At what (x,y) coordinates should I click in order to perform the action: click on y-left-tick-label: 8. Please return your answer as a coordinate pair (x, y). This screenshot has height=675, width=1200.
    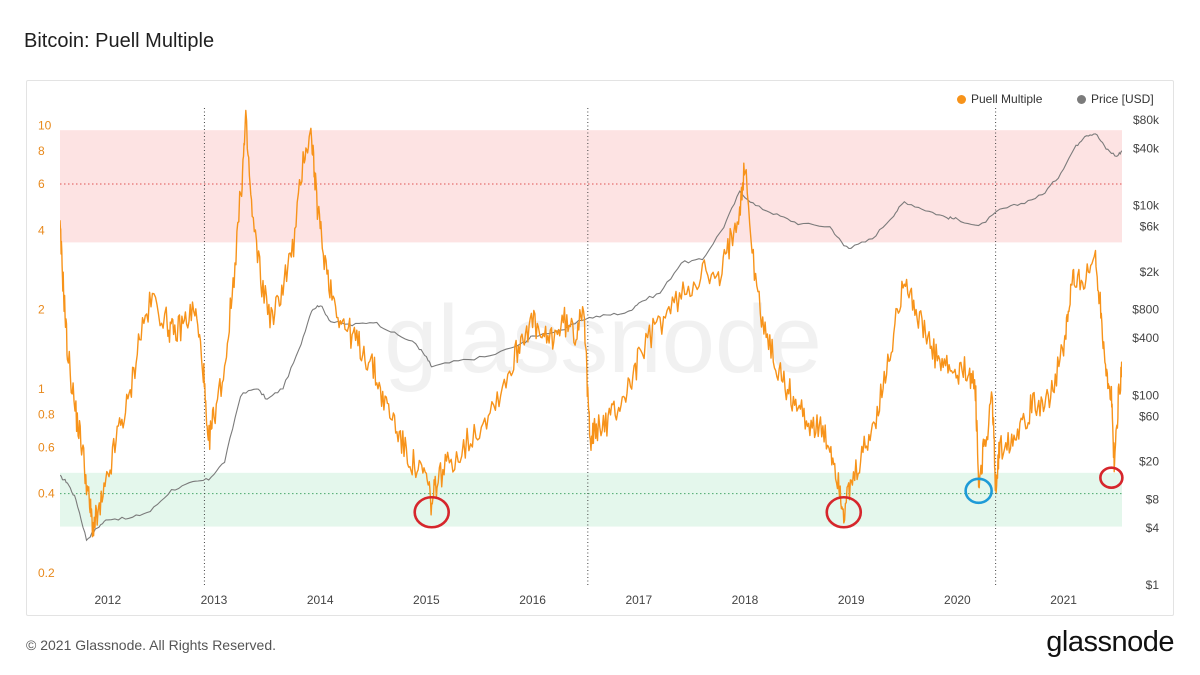
    Looking at the image, I should click on (41, 151).